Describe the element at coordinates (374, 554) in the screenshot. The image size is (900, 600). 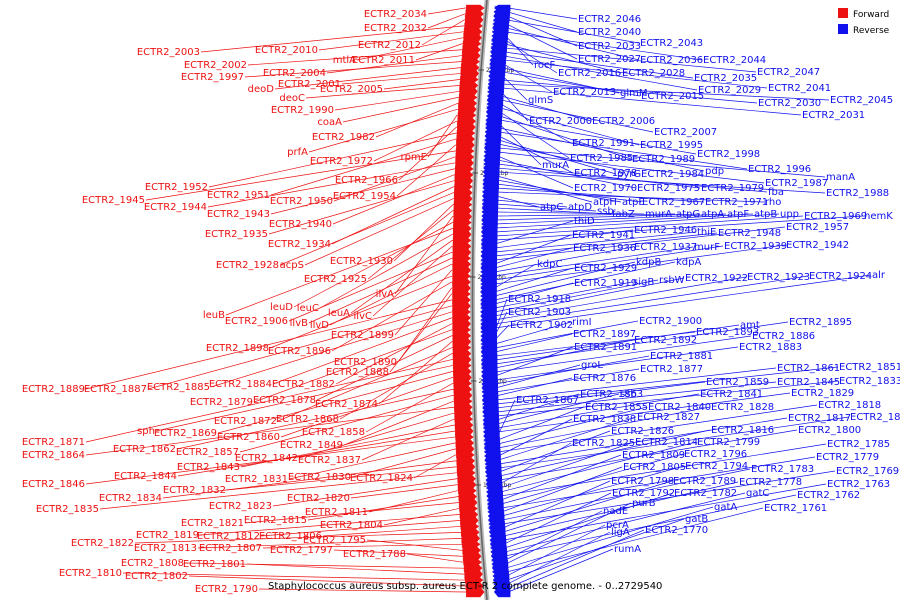
I see `forward-gene-label: ECTR2_1788` at that location.